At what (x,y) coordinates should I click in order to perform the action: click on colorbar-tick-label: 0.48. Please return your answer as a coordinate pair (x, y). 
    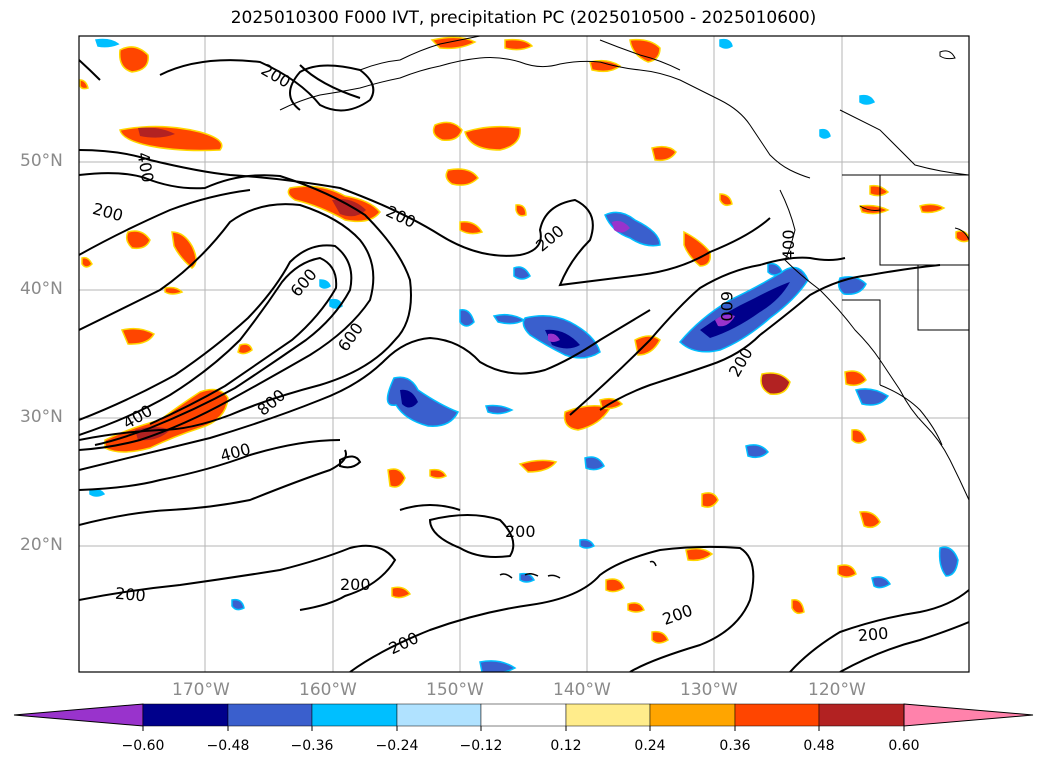
    Looking at the image, I should click on (818, 746).